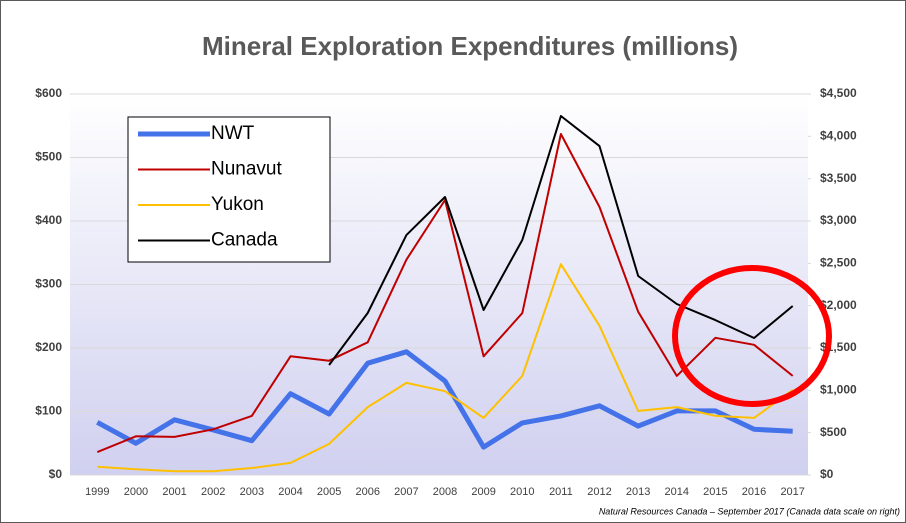  What do you see at coordinates (48, 220) in the screenshot?
I see `y-tick-label: $400` at bounding box center [48, 220].